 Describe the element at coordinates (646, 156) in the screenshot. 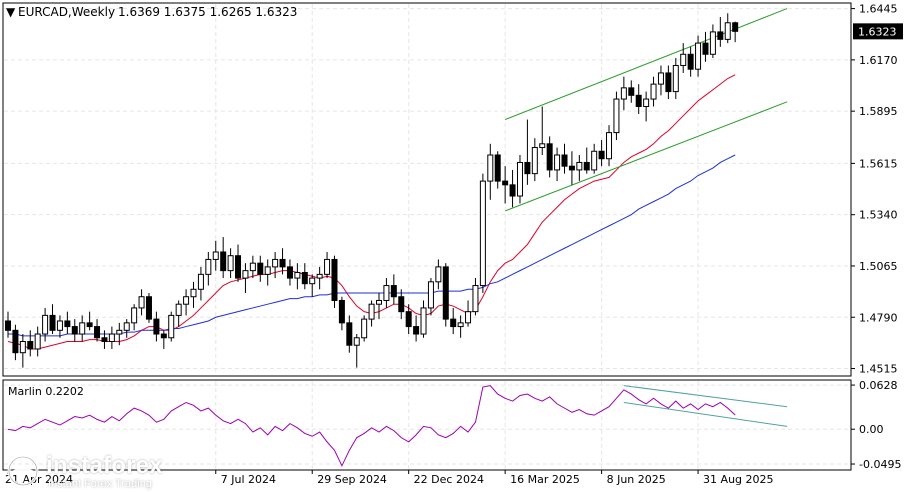

I see `channel-lower-line` at that location.